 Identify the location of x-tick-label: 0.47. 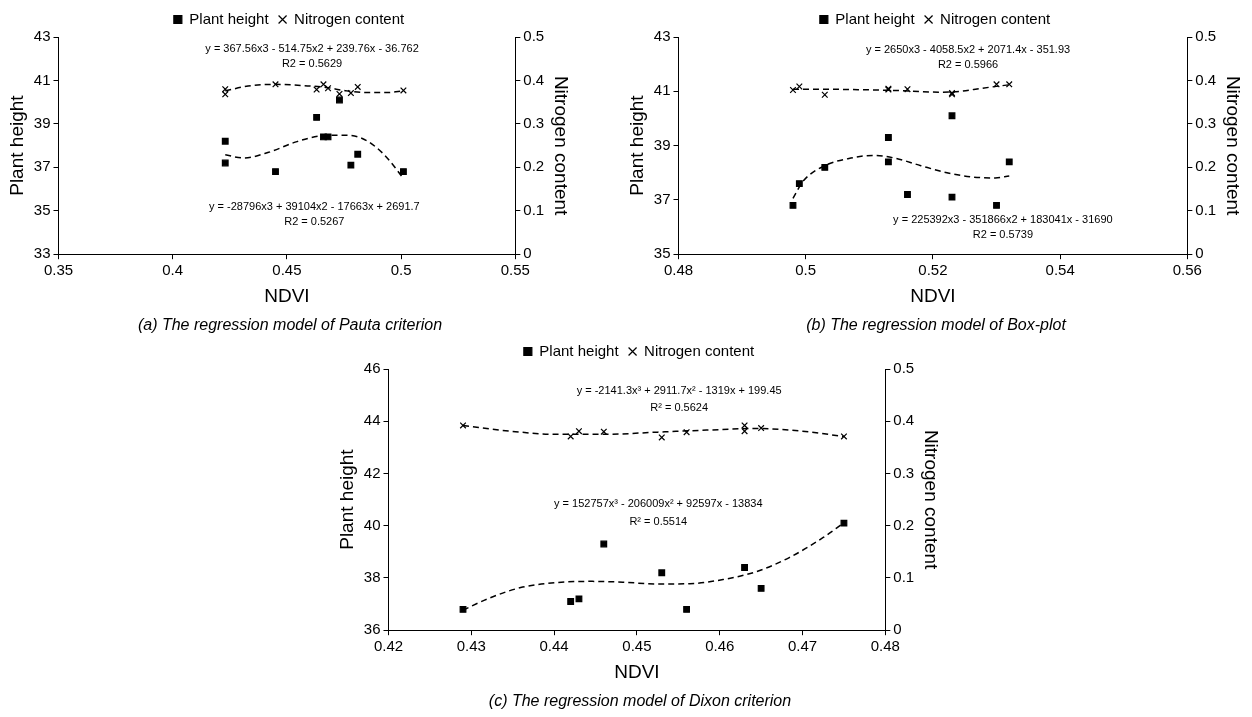
(802, 646).